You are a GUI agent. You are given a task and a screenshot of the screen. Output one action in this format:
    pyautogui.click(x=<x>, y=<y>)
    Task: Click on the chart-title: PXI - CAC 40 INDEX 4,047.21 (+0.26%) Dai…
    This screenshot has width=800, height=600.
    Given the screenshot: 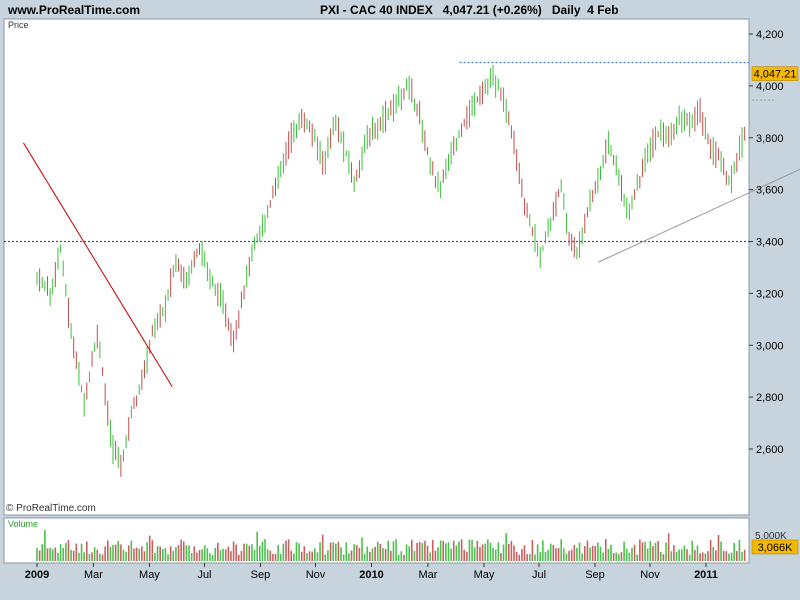 What is the action you would take?
    pyautogui.click(x=469, y=10)
    